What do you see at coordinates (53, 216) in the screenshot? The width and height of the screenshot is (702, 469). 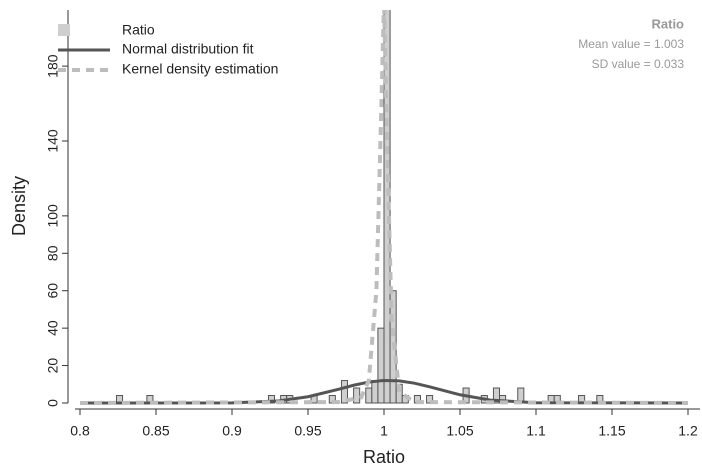 I see `y-tick-label: 100` at bounding box center [53, 216].